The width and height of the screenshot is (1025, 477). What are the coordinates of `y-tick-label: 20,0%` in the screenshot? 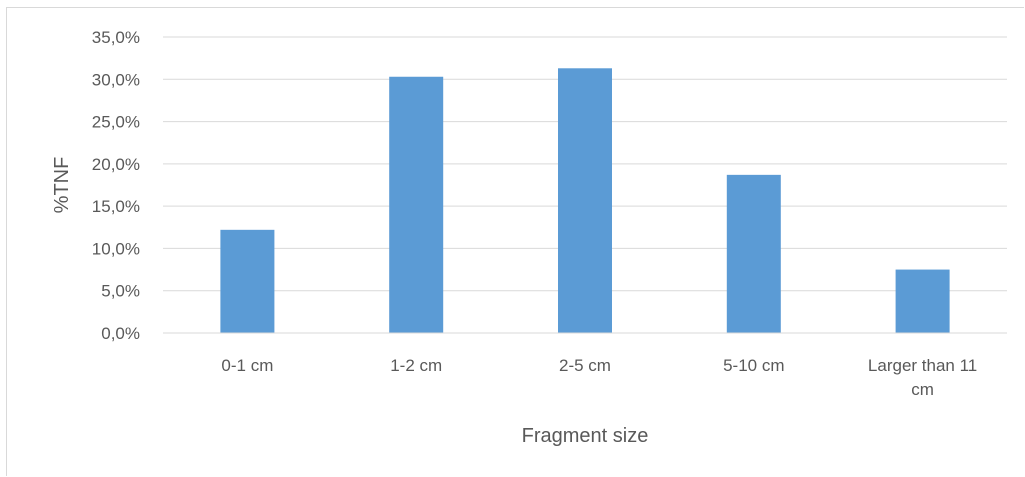 It's located at (116, 164).